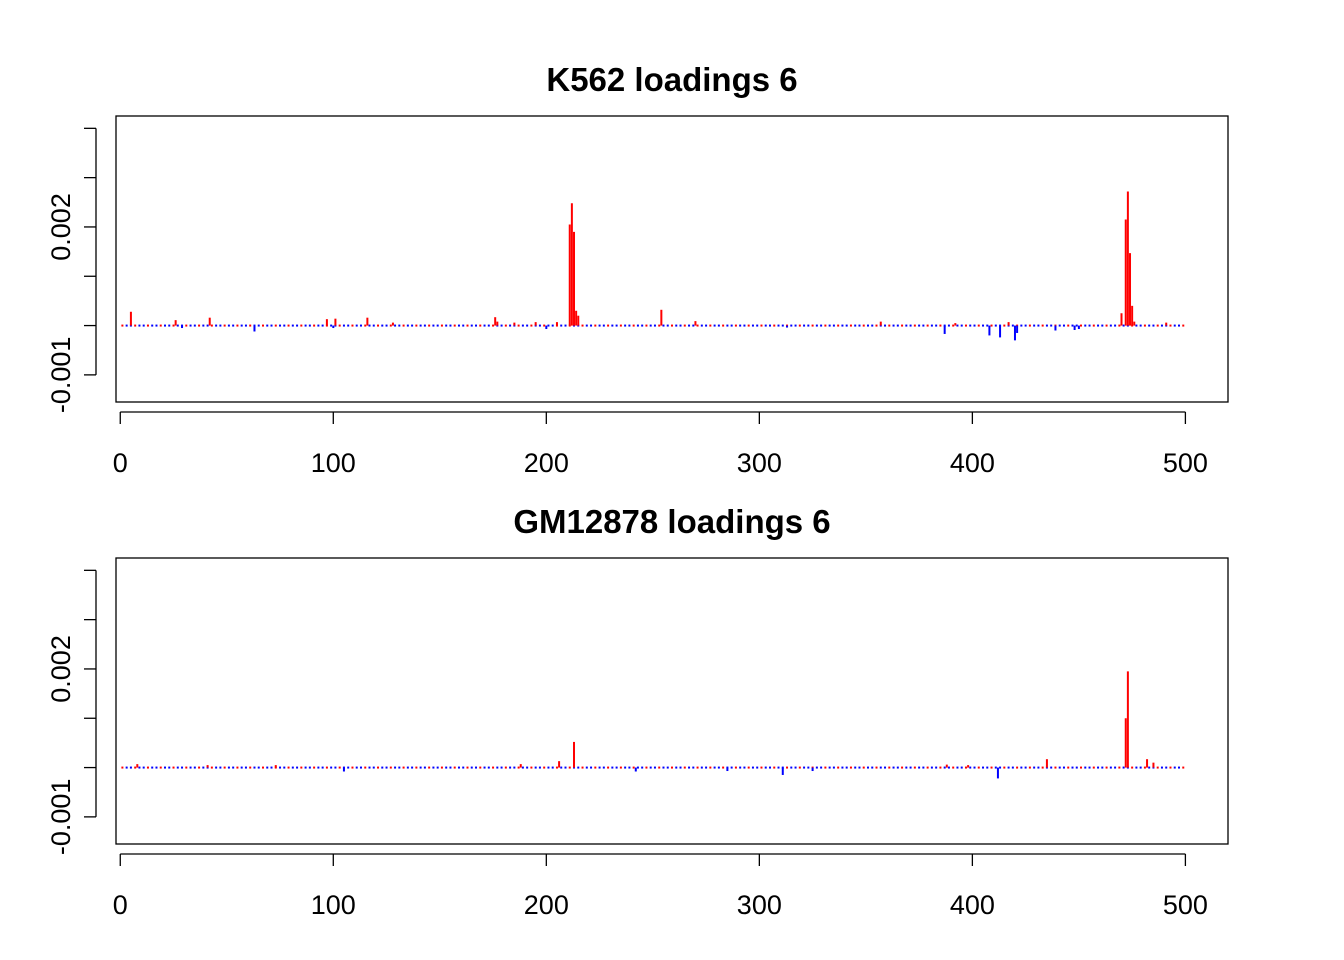 The width and height of the screenshot is (1344, 960). Describe the element at coordinates (120, 905) in the screenshot. I see `gm12878-x-tick-label: 0` at that location.